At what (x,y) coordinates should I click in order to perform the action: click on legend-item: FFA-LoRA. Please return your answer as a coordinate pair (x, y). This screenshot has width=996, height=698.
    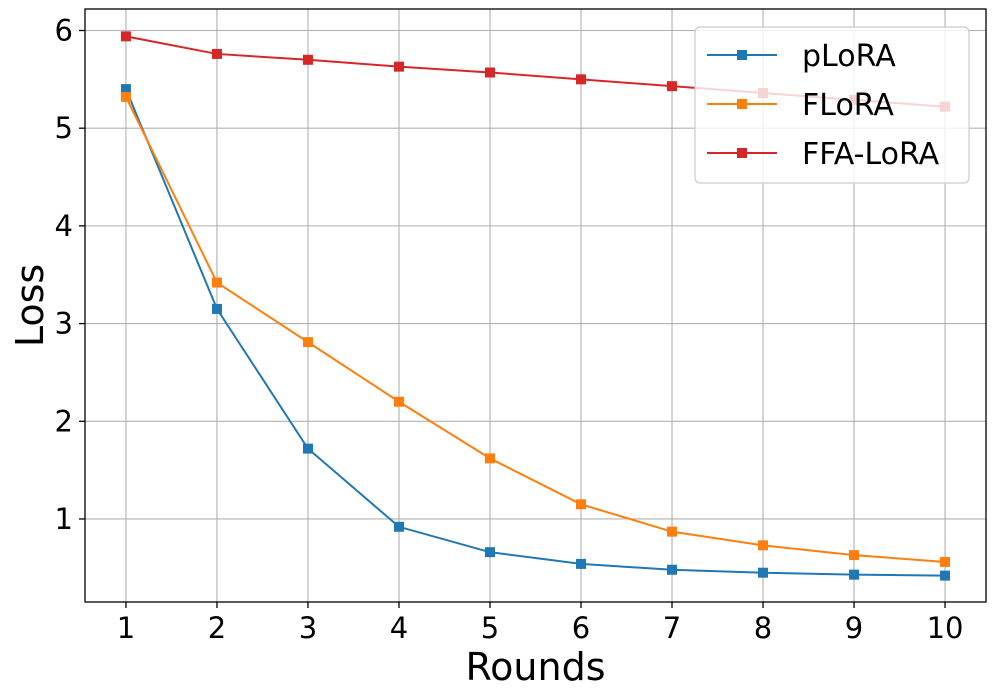
    Looking at the image, I should click on (823, 154).